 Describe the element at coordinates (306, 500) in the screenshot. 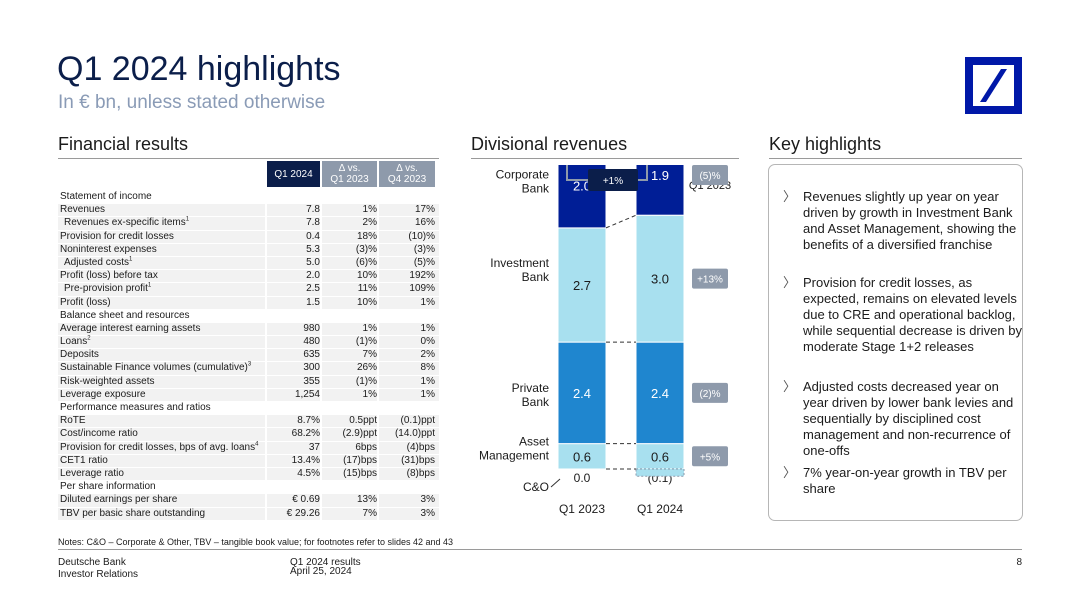

I see `table-cell: € 0.69` at that location.